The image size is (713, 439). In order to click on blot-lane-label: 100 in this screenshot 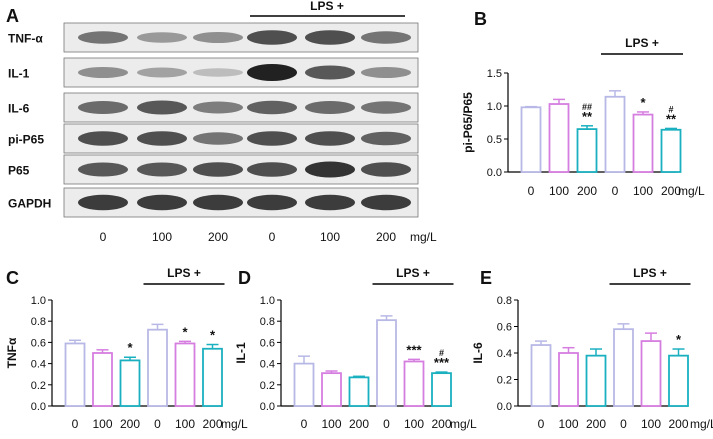, I will do `click(162, 237)`.